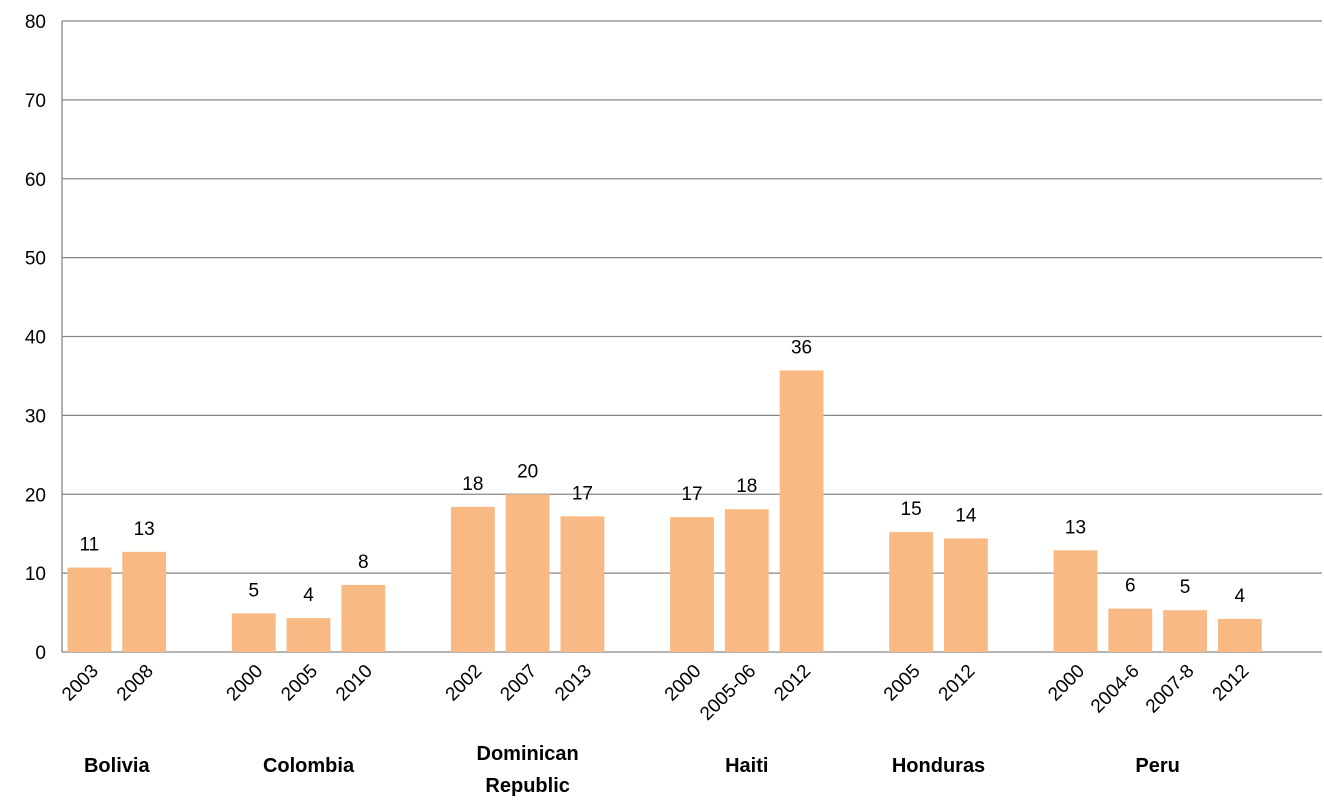 This screenshot has width=1324, height=803. I want to click on y-tick-label: 10, so click(35, 574).